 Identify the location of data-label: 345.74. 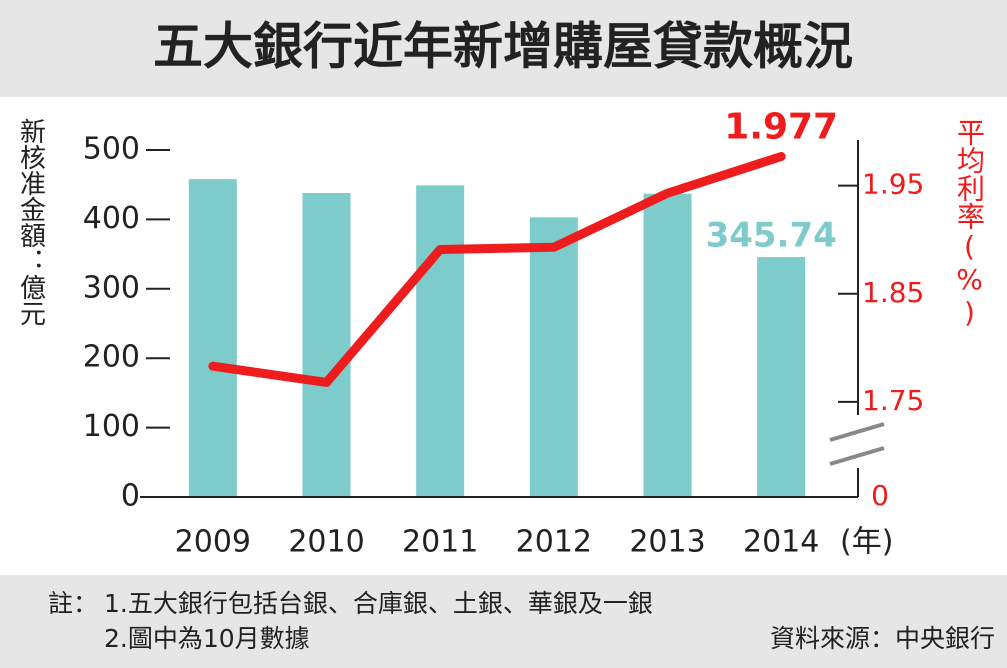
(771, 236).